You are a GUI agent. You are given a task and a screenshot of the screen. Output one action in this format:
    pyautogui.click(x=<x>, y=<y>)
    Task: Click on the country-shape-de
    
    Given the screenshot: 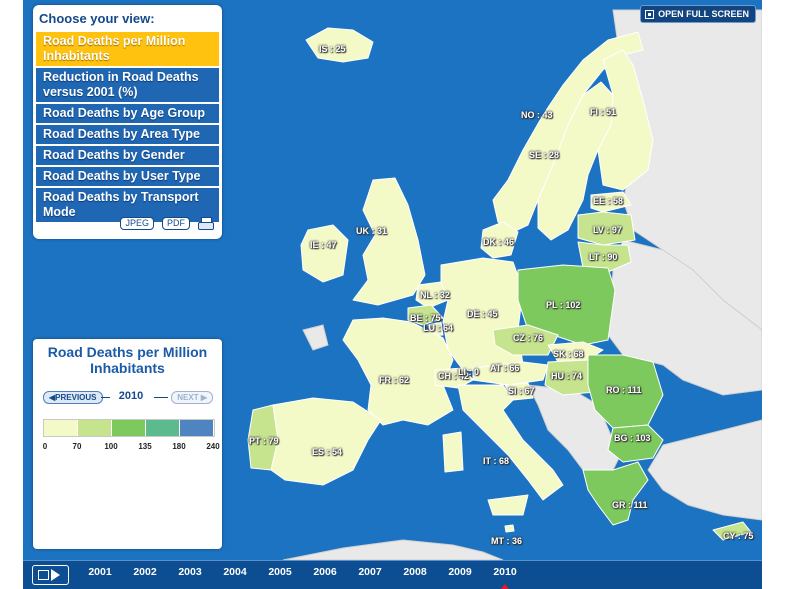 What is the action you would take?
    pyautogui.click(x=482, y=315)
    